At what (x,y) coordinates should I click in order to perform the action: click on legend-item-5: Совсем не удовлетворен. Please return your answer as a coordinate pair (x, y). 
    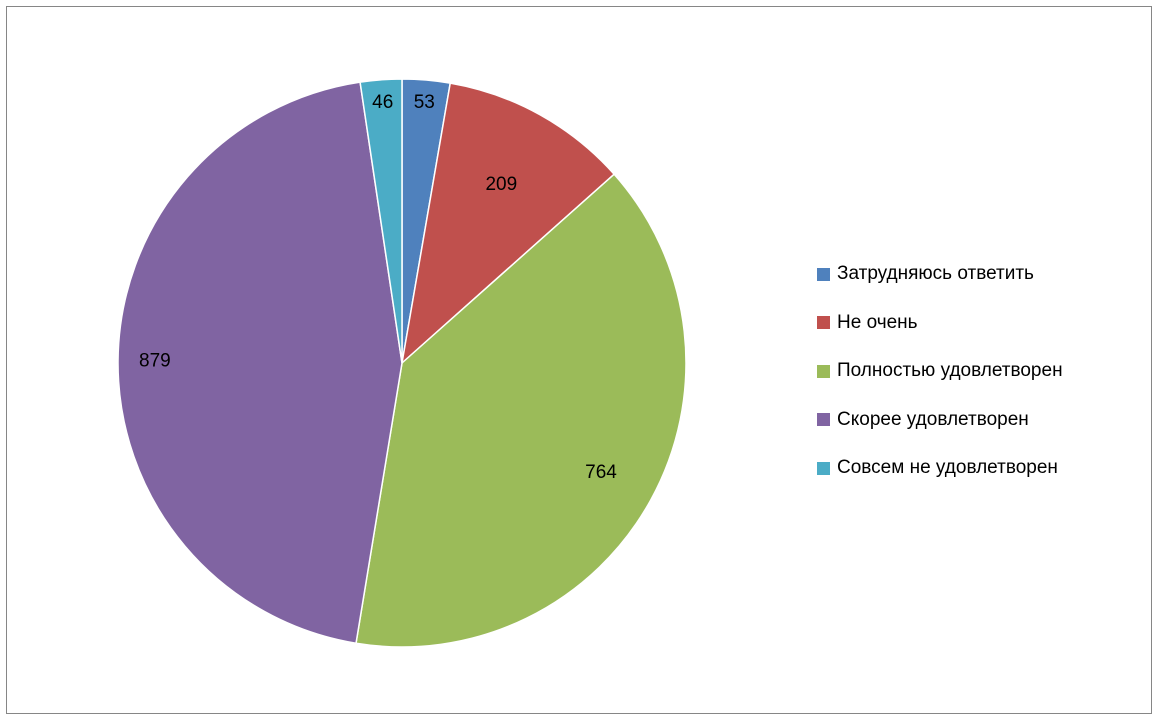
    Looking at the image, I should click on (940, 468).